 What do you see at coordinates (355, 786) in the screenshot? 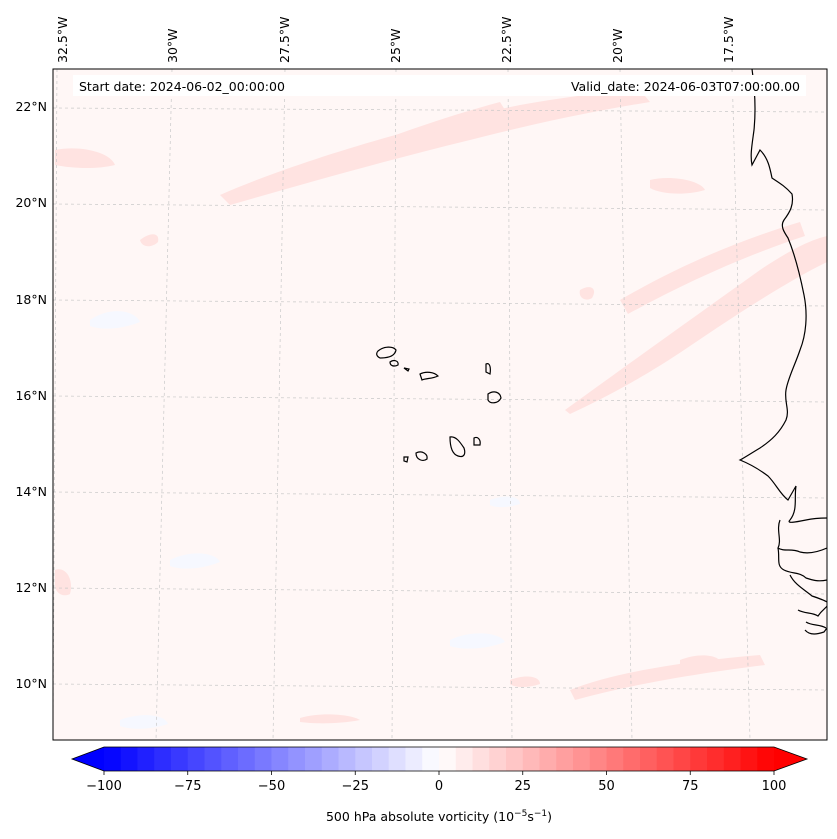
I see `colorbar-tick-label: −25` at bounding box center [355, 786].